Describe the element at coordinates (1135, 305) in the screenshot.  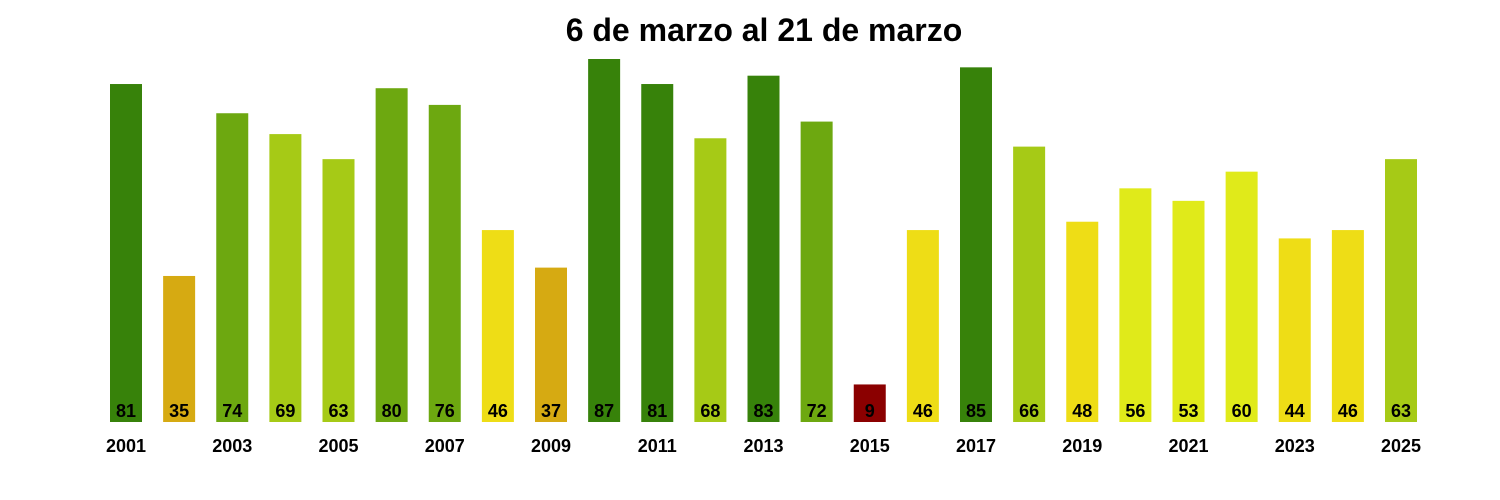
I see `bar-2020` at that location.